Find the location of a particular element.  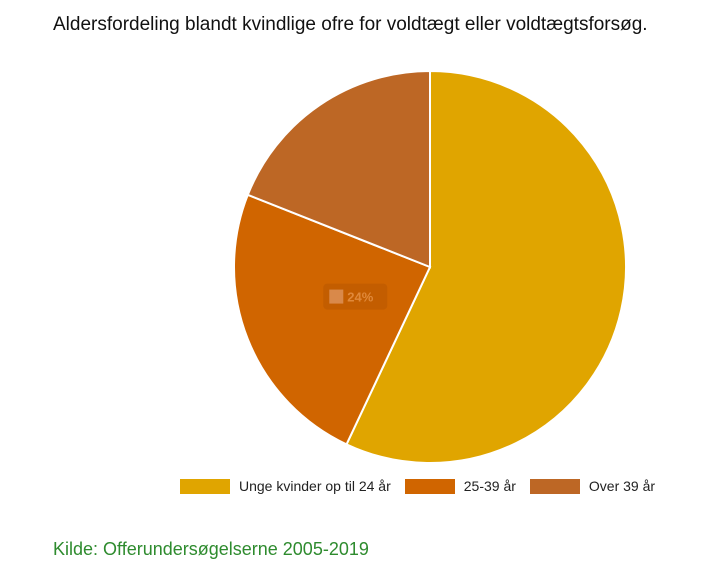

legend-label-under-24: Unge kvinder op til 24 år is located at coordinates (315, 486).